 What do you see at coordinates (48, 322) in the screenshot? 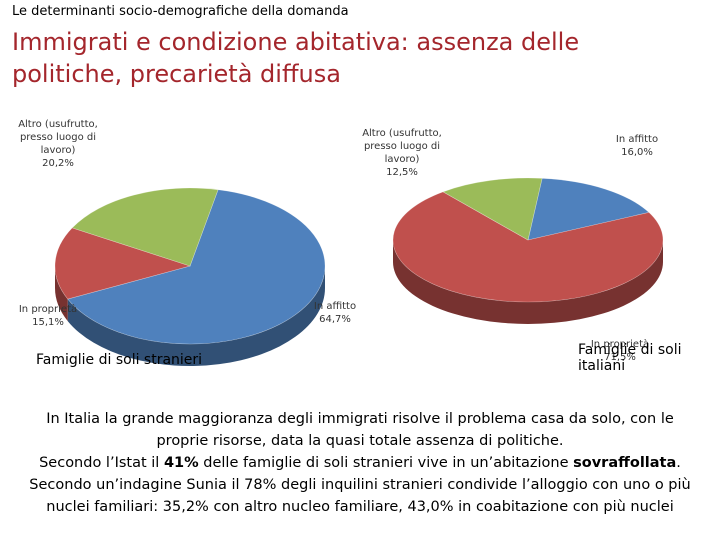
I see `value-label: 15,1%` at bounding box center [48, 322].